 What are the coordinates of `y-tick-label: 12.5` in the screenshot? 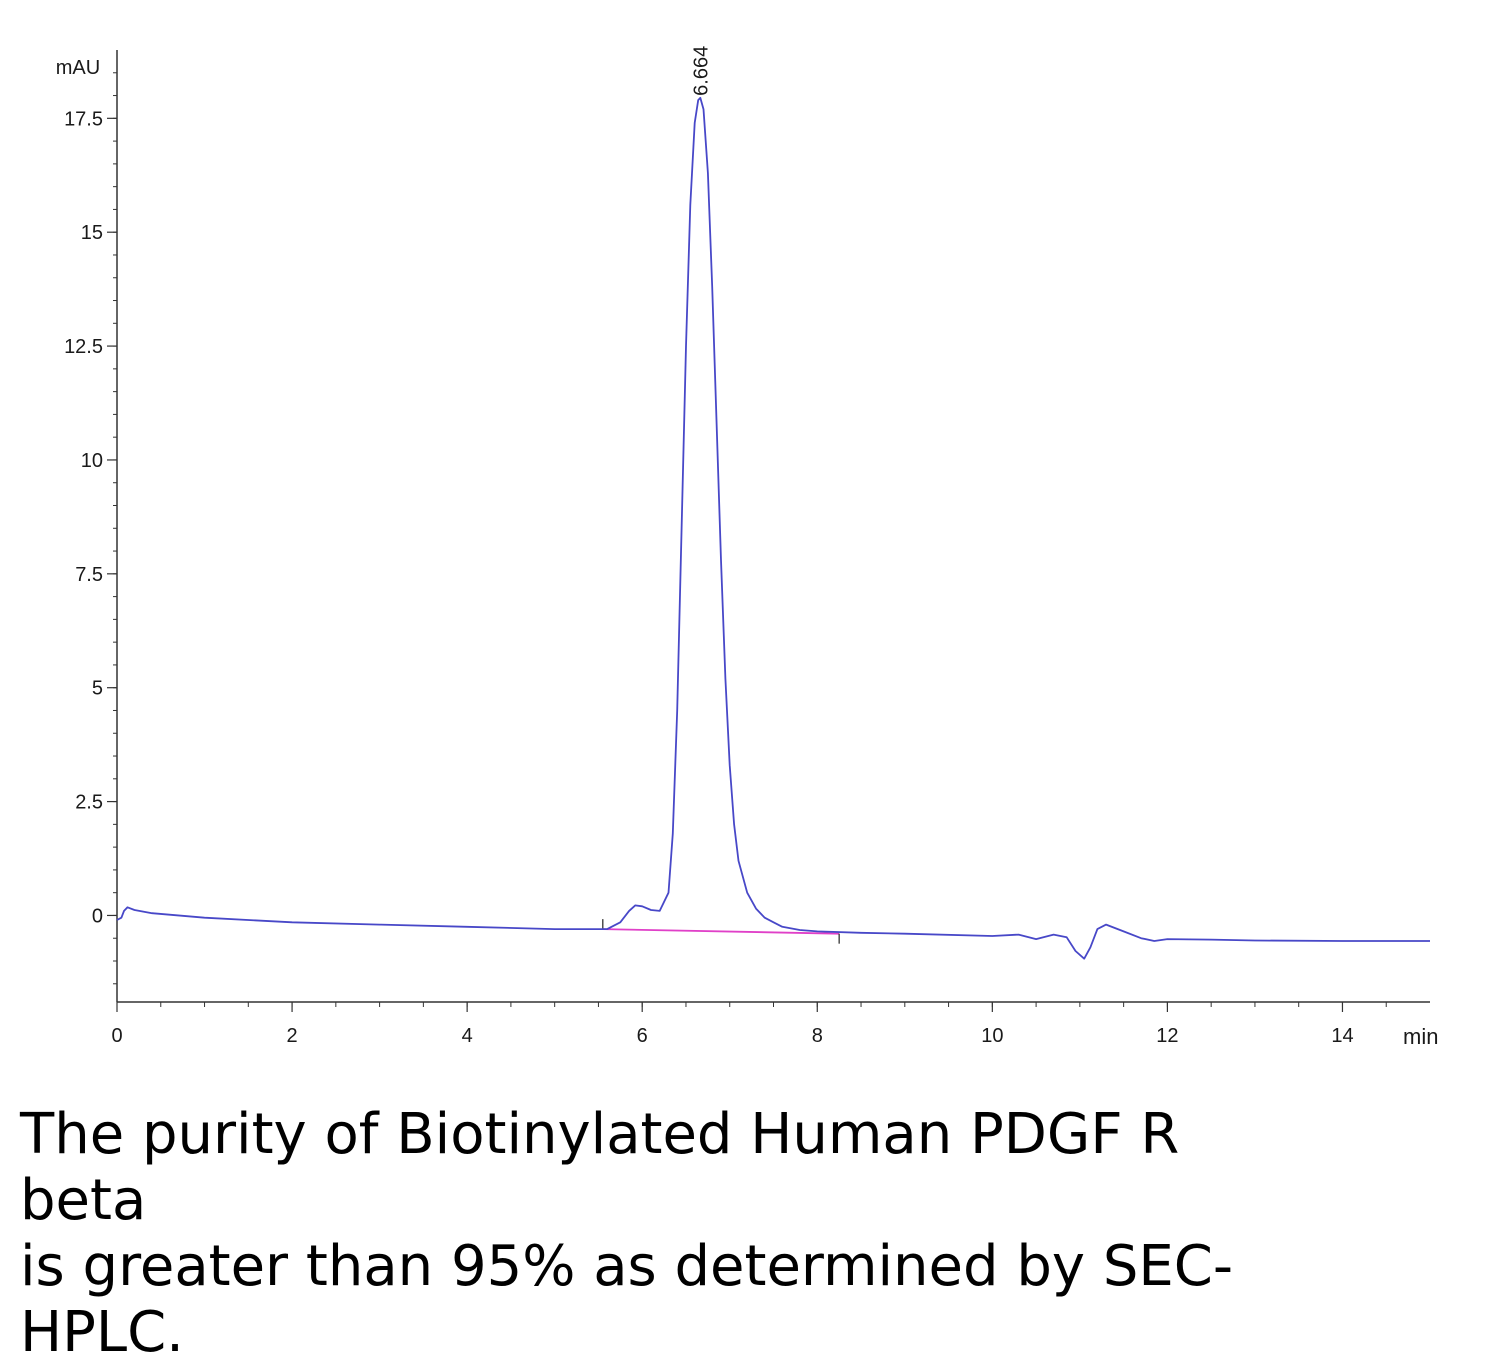 It's located at (83, 347).